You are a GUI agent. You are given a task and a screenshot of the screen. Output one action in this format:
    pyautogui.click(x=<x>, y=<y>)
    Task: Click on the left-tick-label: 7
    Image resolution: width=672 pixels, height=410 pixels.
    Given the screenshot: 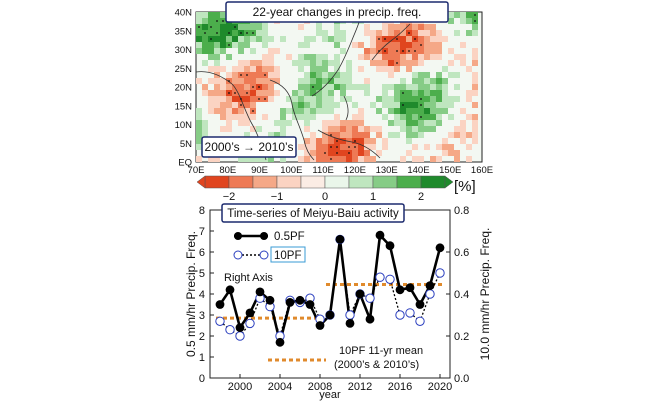 What is the action you would take?
    pyautogui.click(x=202, y=232)
    